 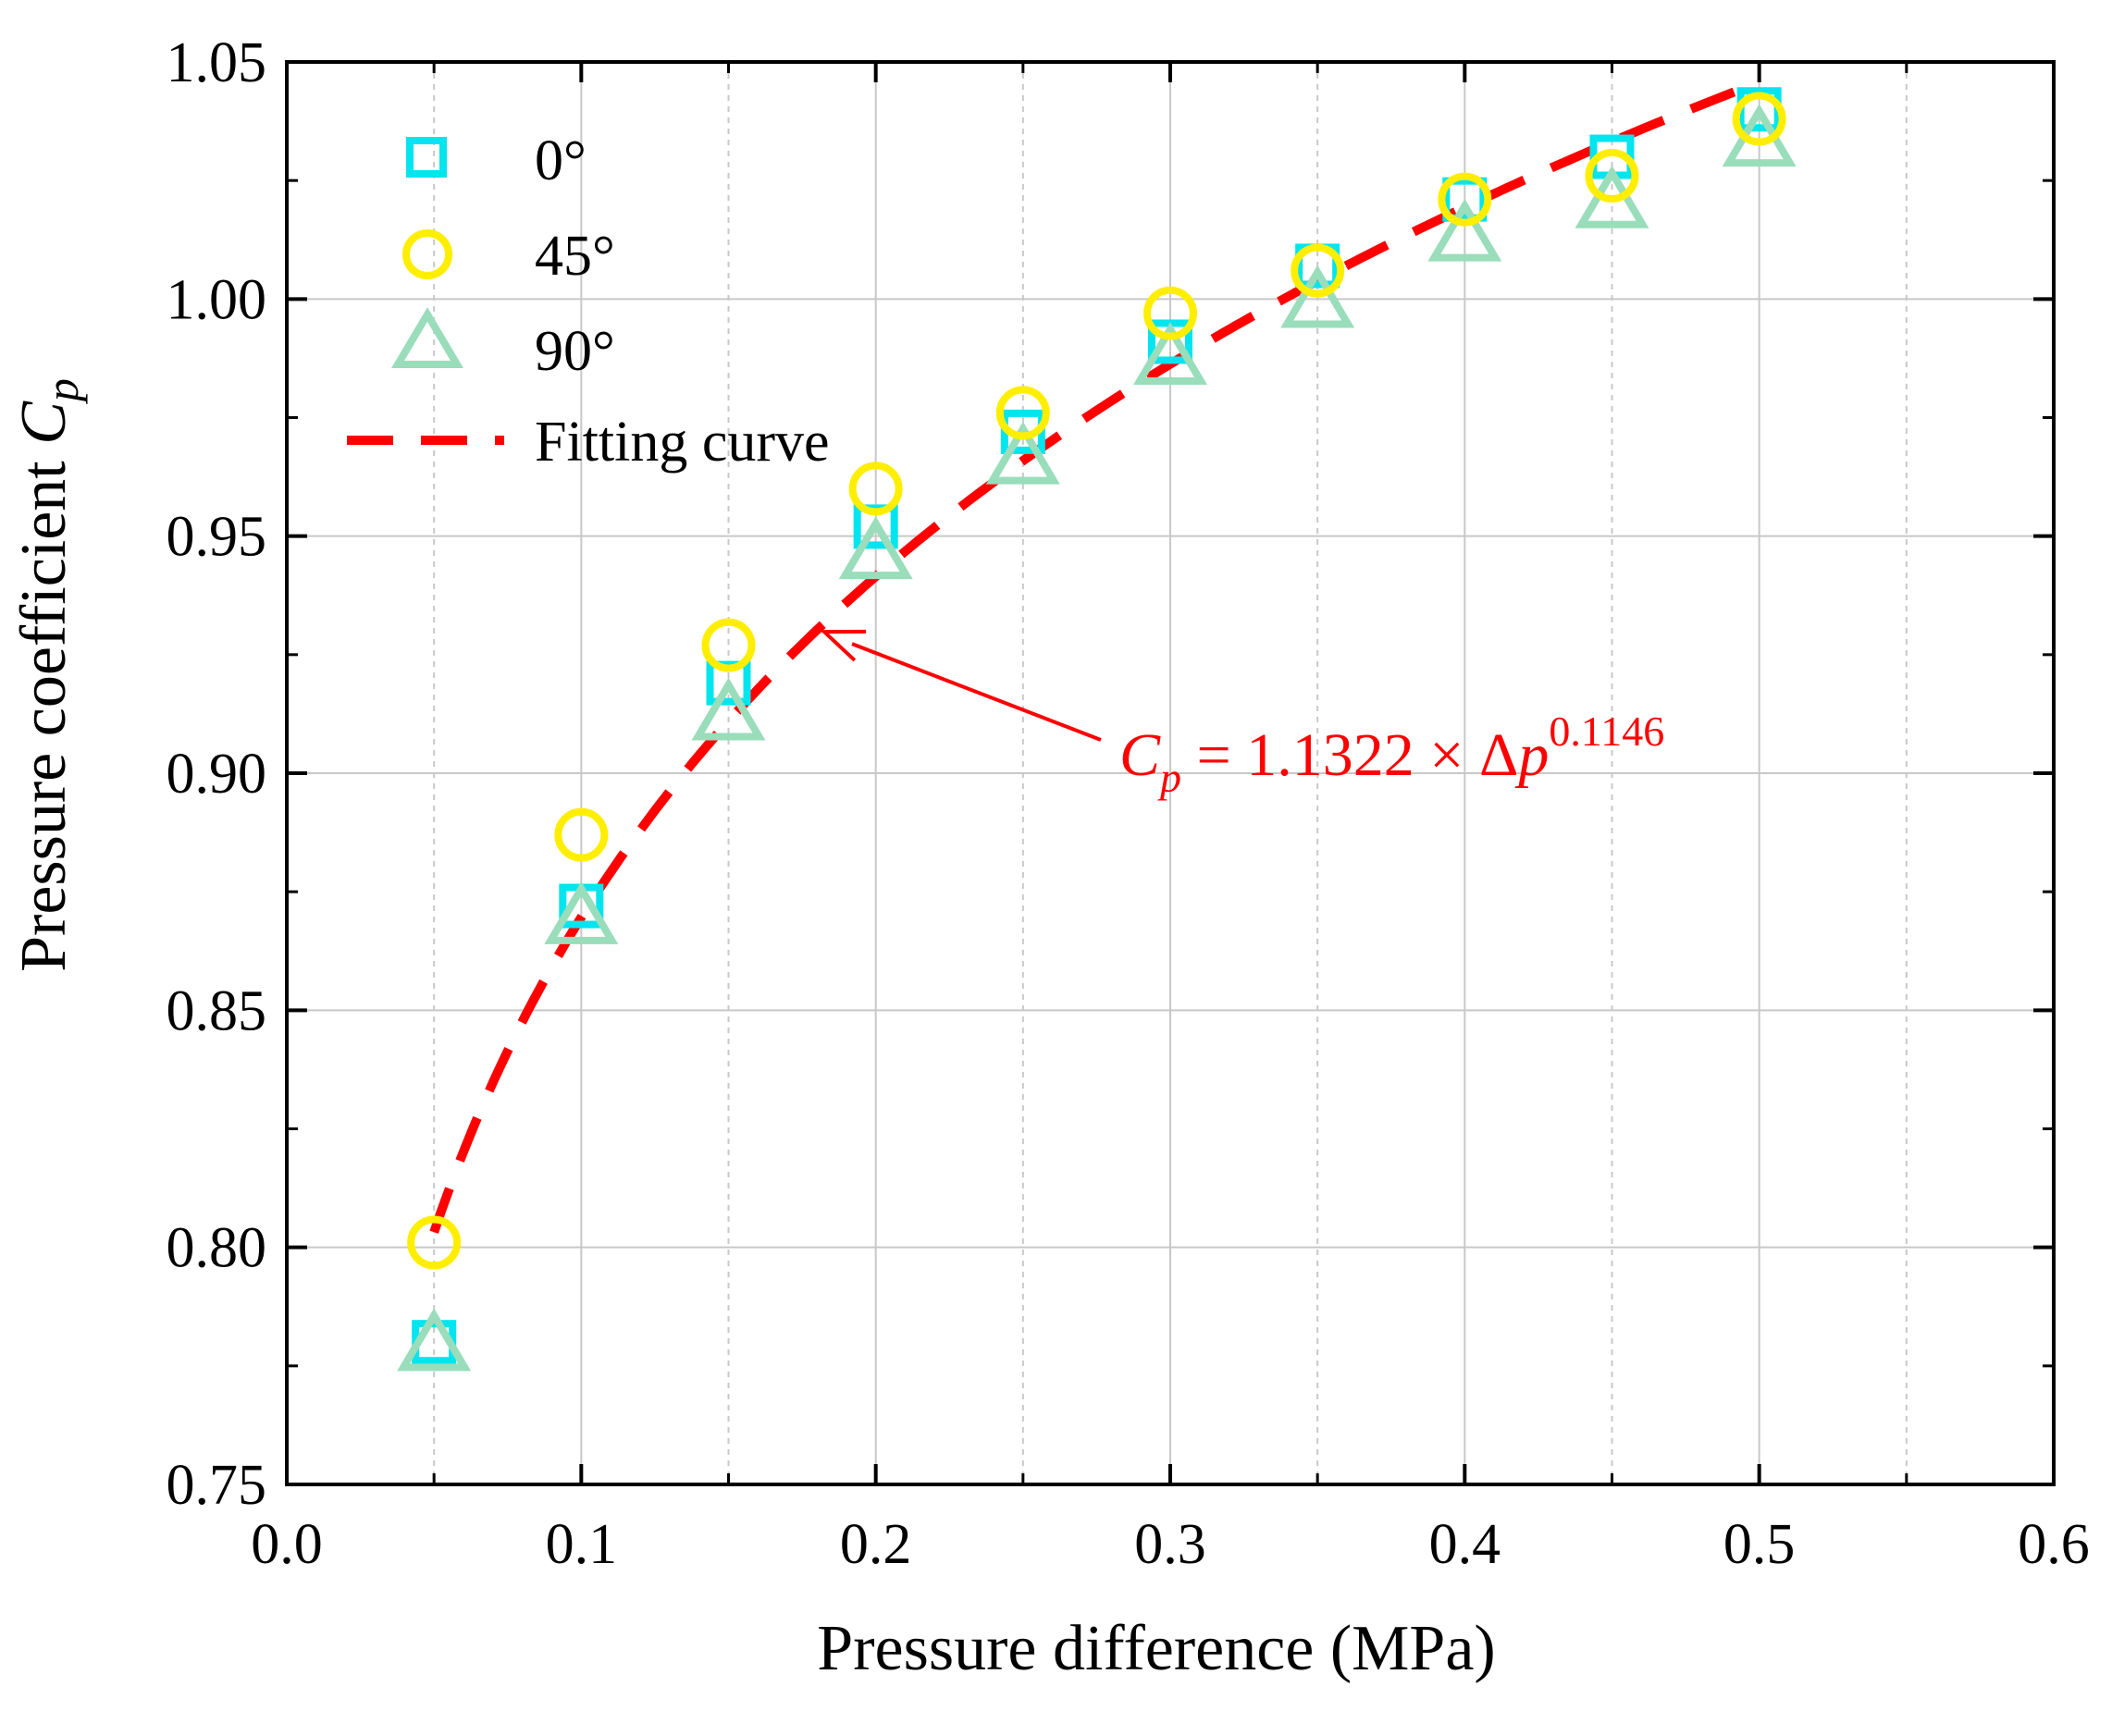 I want to click on legend: 0° 45° 90° Fitting curve, so click(x=588, y=301).